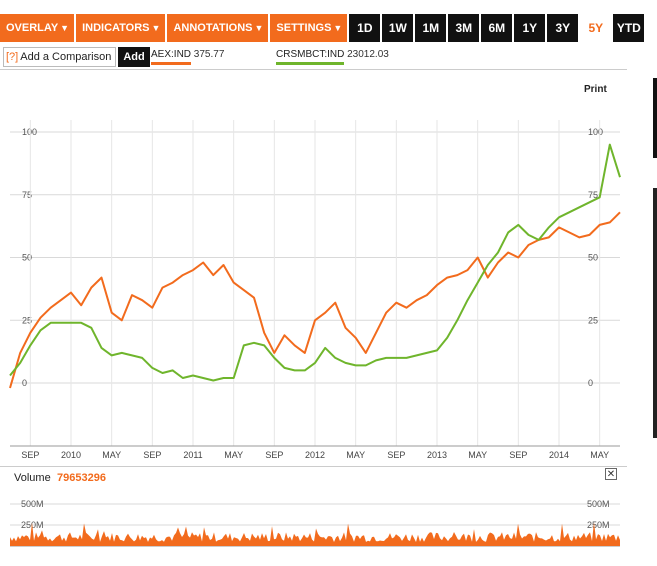 The width and height of the screenshot is (657, 566). I want to click on range-1w-button: 1W, so click(398, 28).